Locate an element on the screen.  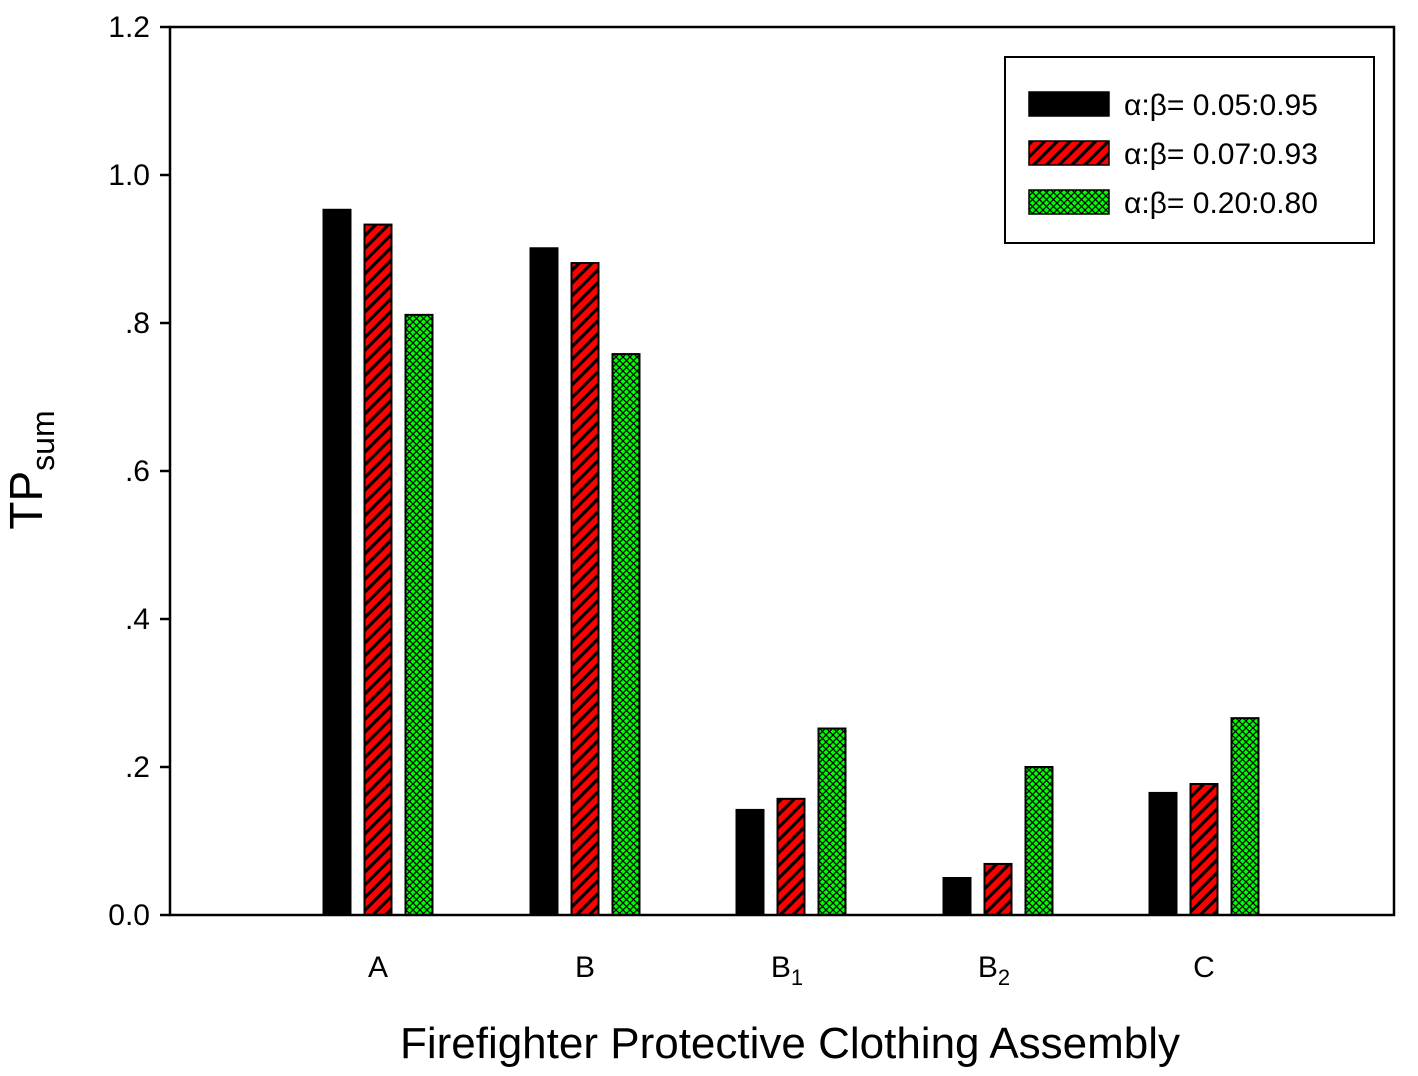
y-tick-label: 1.0 is located at coordinates (129, 175).